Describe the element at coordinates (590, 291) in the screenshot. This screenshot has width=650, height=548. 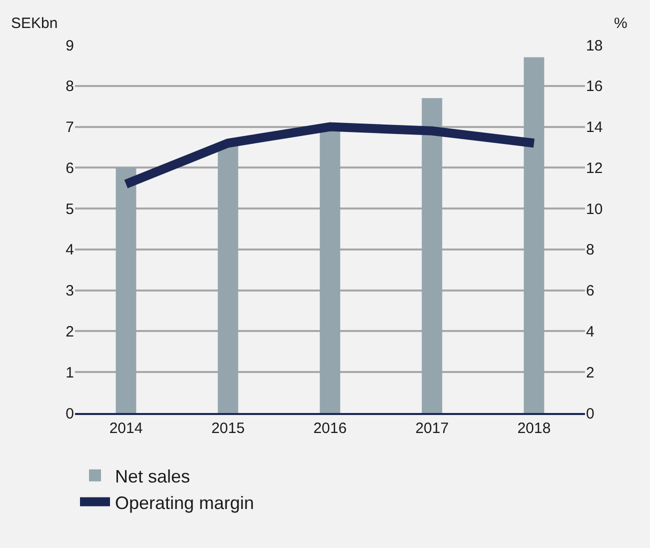
I see `y2-tick-label: 6` at that location.